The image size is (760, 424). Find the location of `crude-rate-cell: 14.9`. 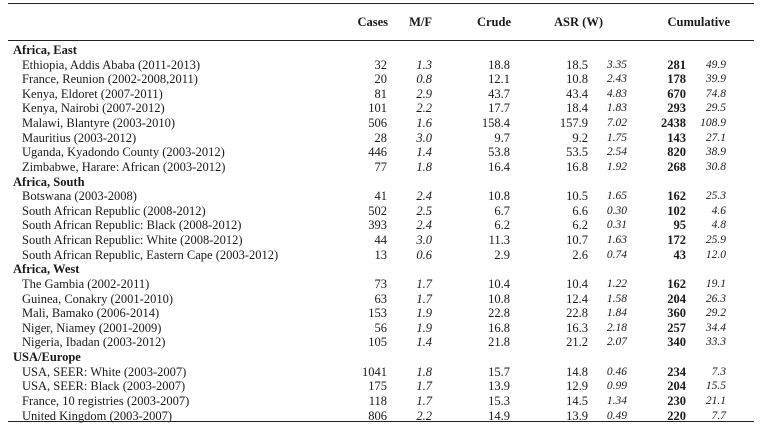

crude-rate-cell: 14.9 is located at coordinates (499, 415).